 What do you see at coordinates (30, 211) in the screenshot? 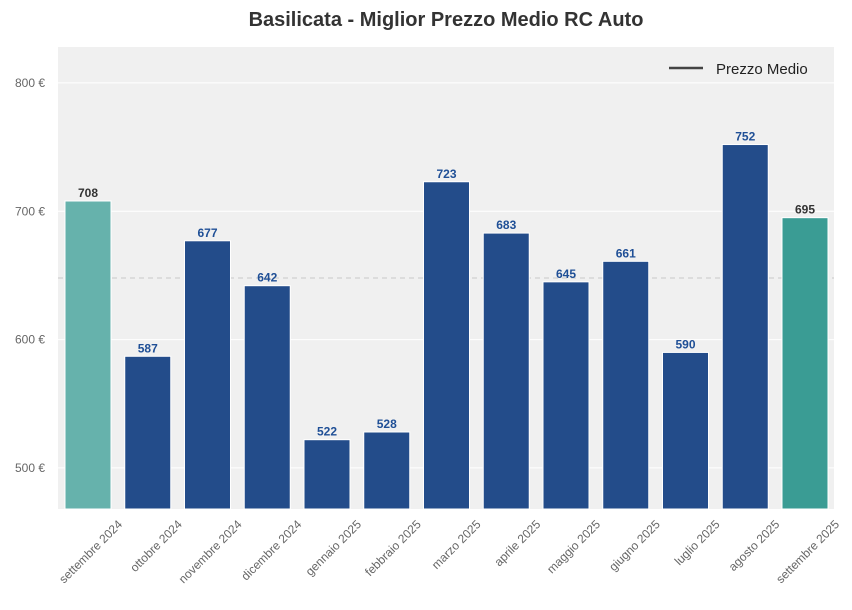
I see `y-tick-label: 700 €` at bounding box center [30, 211].